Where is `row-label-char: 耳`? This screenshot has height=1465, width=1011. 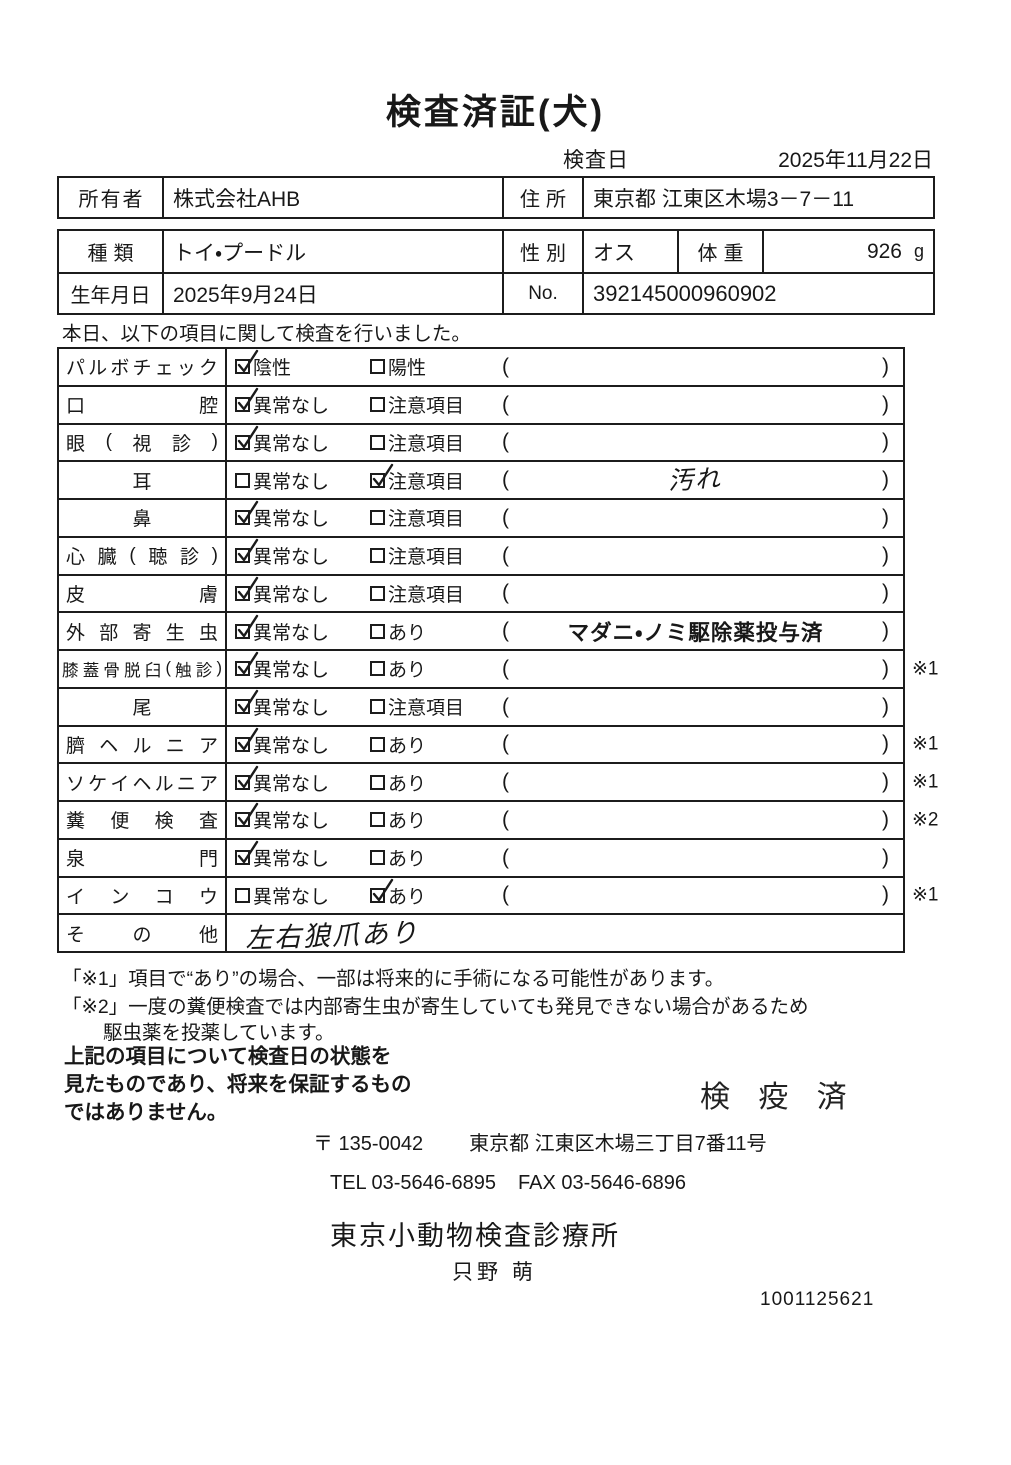 row-label-char: 耳 is located at coordinates (142, 482).